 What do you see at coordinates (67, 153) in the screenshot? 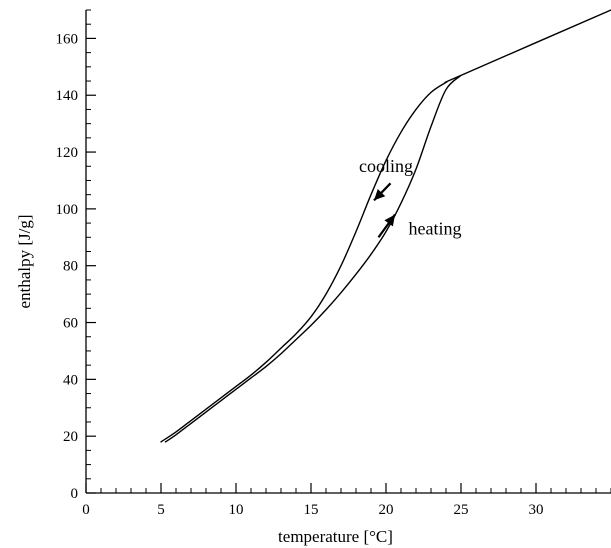
I see `y-tick-label: 120` at bounding box center [67, 153].